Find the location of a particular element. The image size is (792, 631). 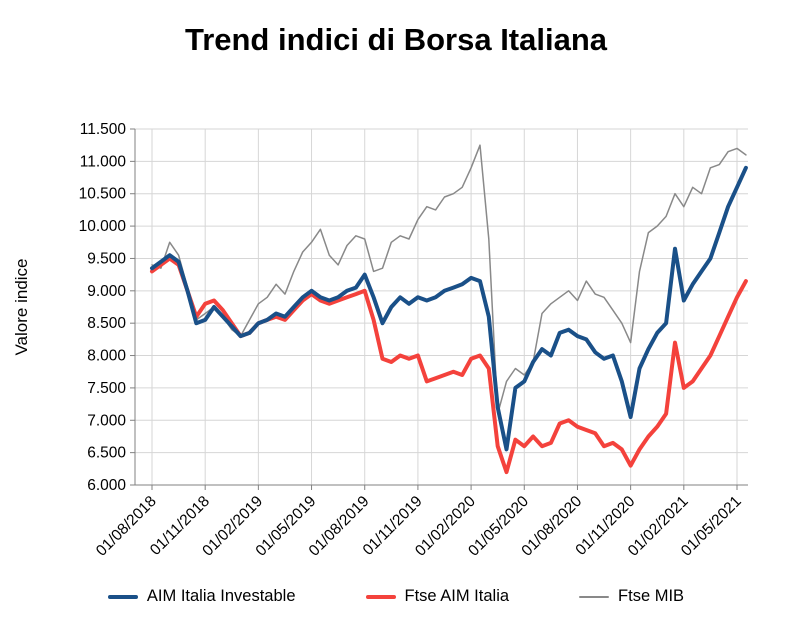

legend-swatch-ftse-mib is located at coordinates (594, 596).